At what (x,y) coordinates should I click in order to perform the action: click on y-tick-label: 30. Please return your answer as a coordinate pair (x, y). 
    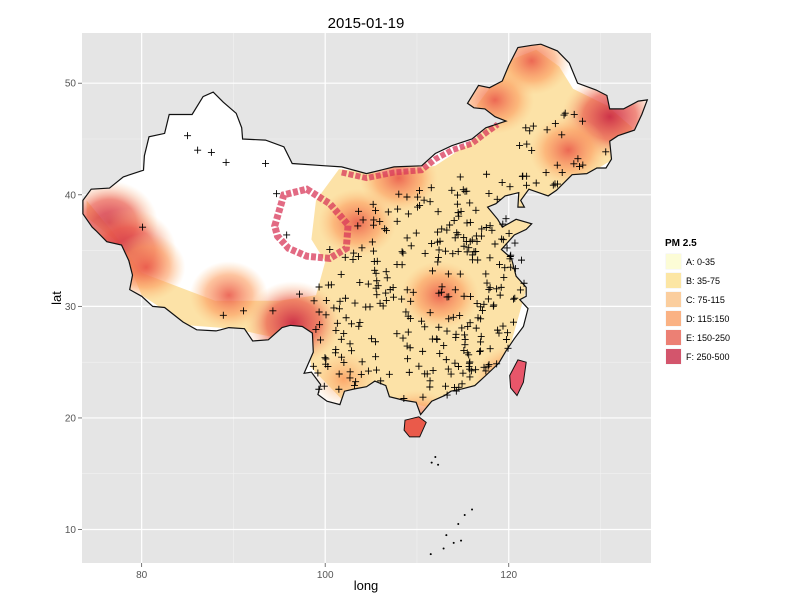
    Looking at the image, I should click on (71, 307).